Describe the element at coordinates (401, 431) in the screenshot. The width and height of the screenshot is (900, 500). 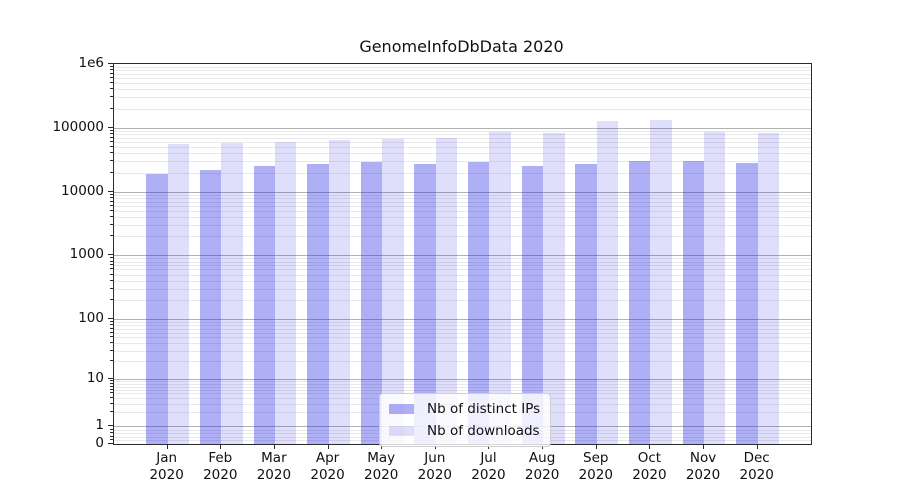
I see `legend-swatch-downloads` at that location.